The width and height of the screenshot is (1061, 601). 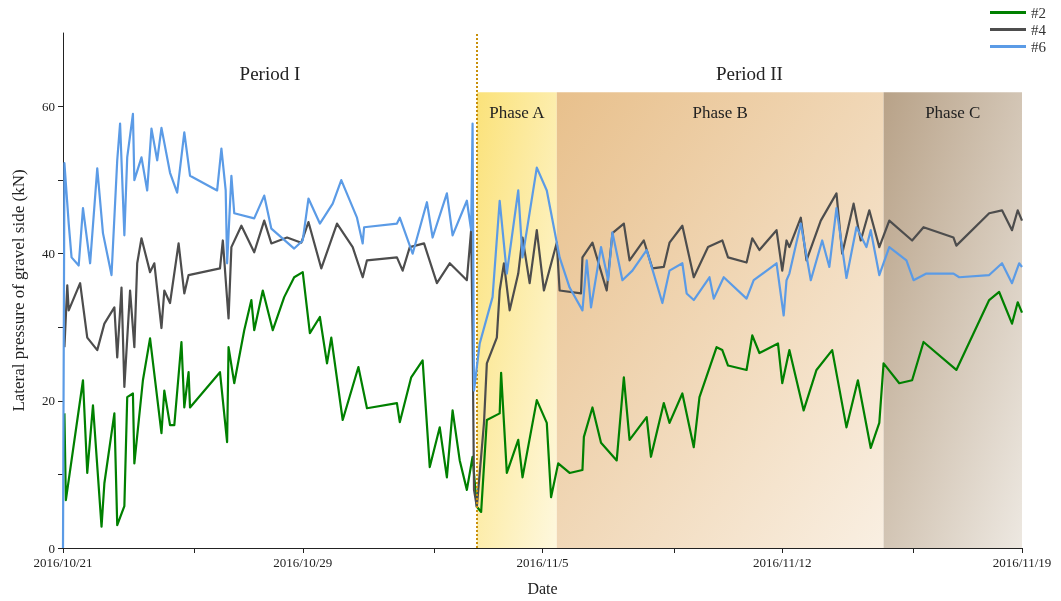 I want to click on x-tick-label: 2016/11/5, so click(x=542, y=562).